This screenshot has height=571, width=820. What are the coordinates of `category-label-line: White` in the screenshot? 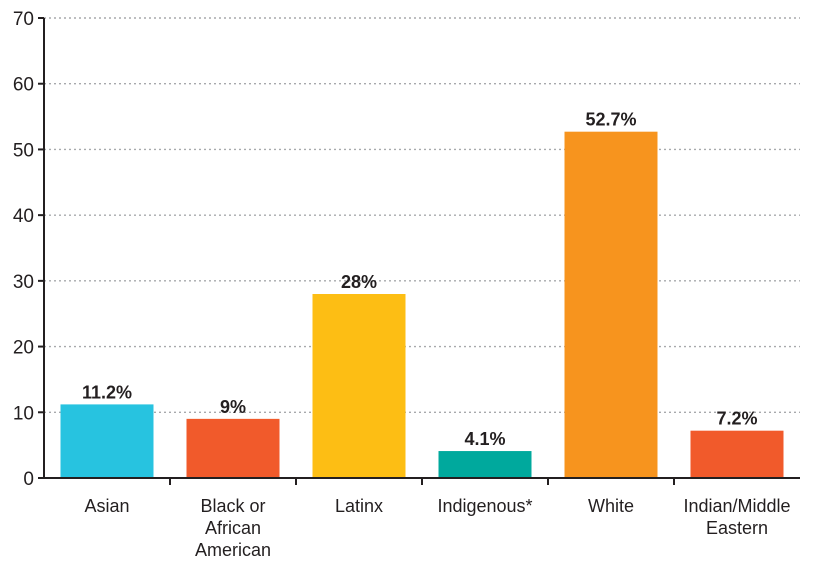 It's located at (611, 506).